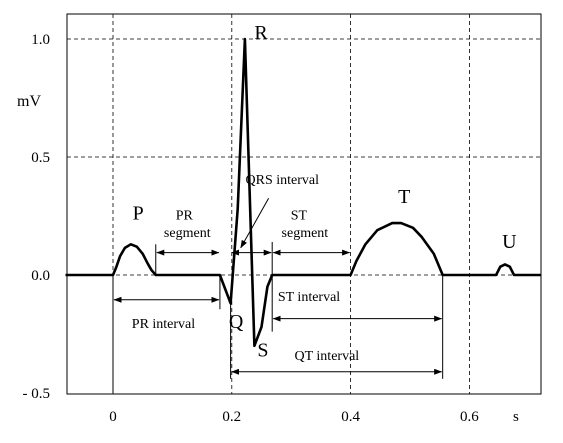 This screenshot has width=563, height=443. What do you see at coordinates (113, 417) in the screenshot?
I see `x-tick-label: 0` at bounding box center [113, 417].